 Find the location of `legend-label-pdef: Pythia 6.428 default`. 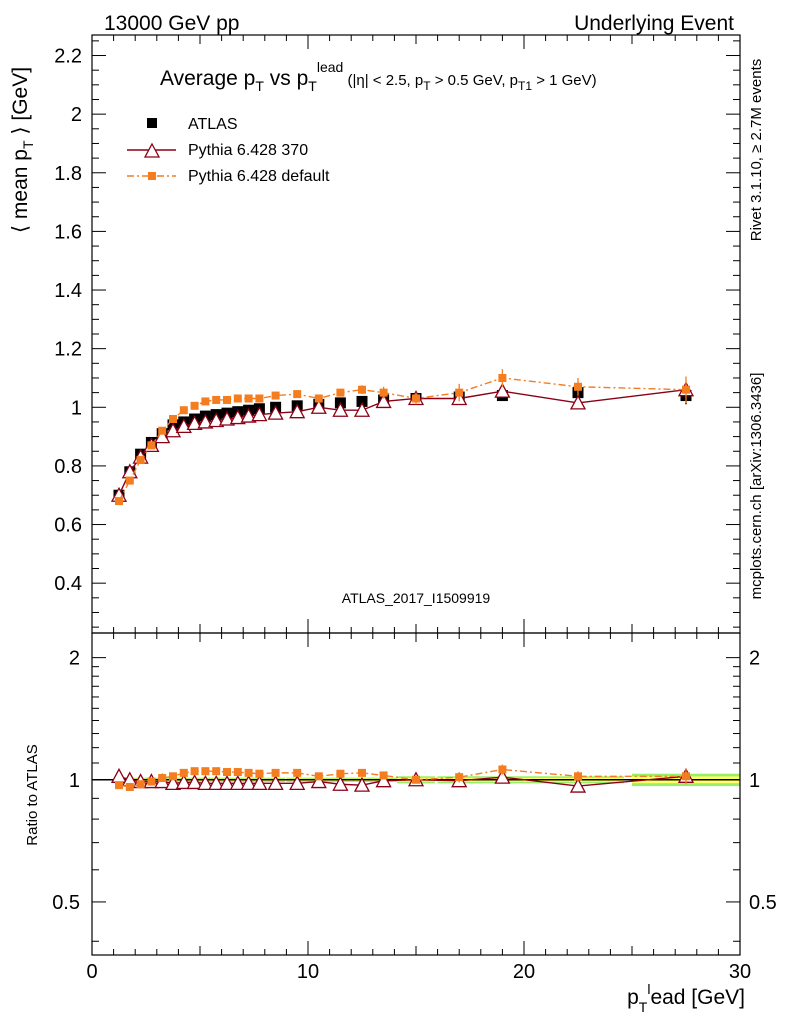

legend-label-pdef: Pythia 6.428 default is located at coordinates (259, 176).